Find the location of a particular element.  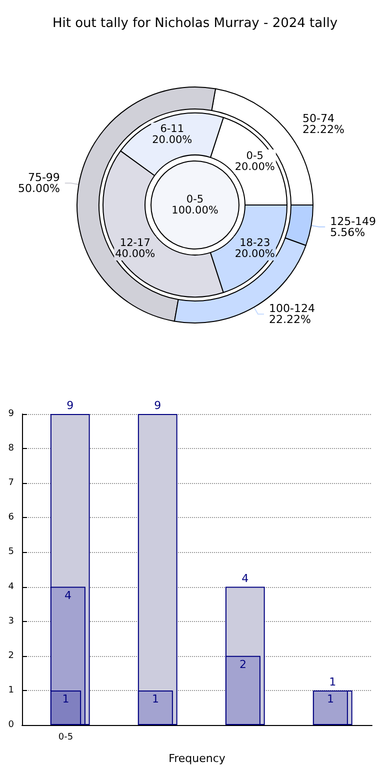

slice-label: 50-74 is located at coordinates (318, 119).